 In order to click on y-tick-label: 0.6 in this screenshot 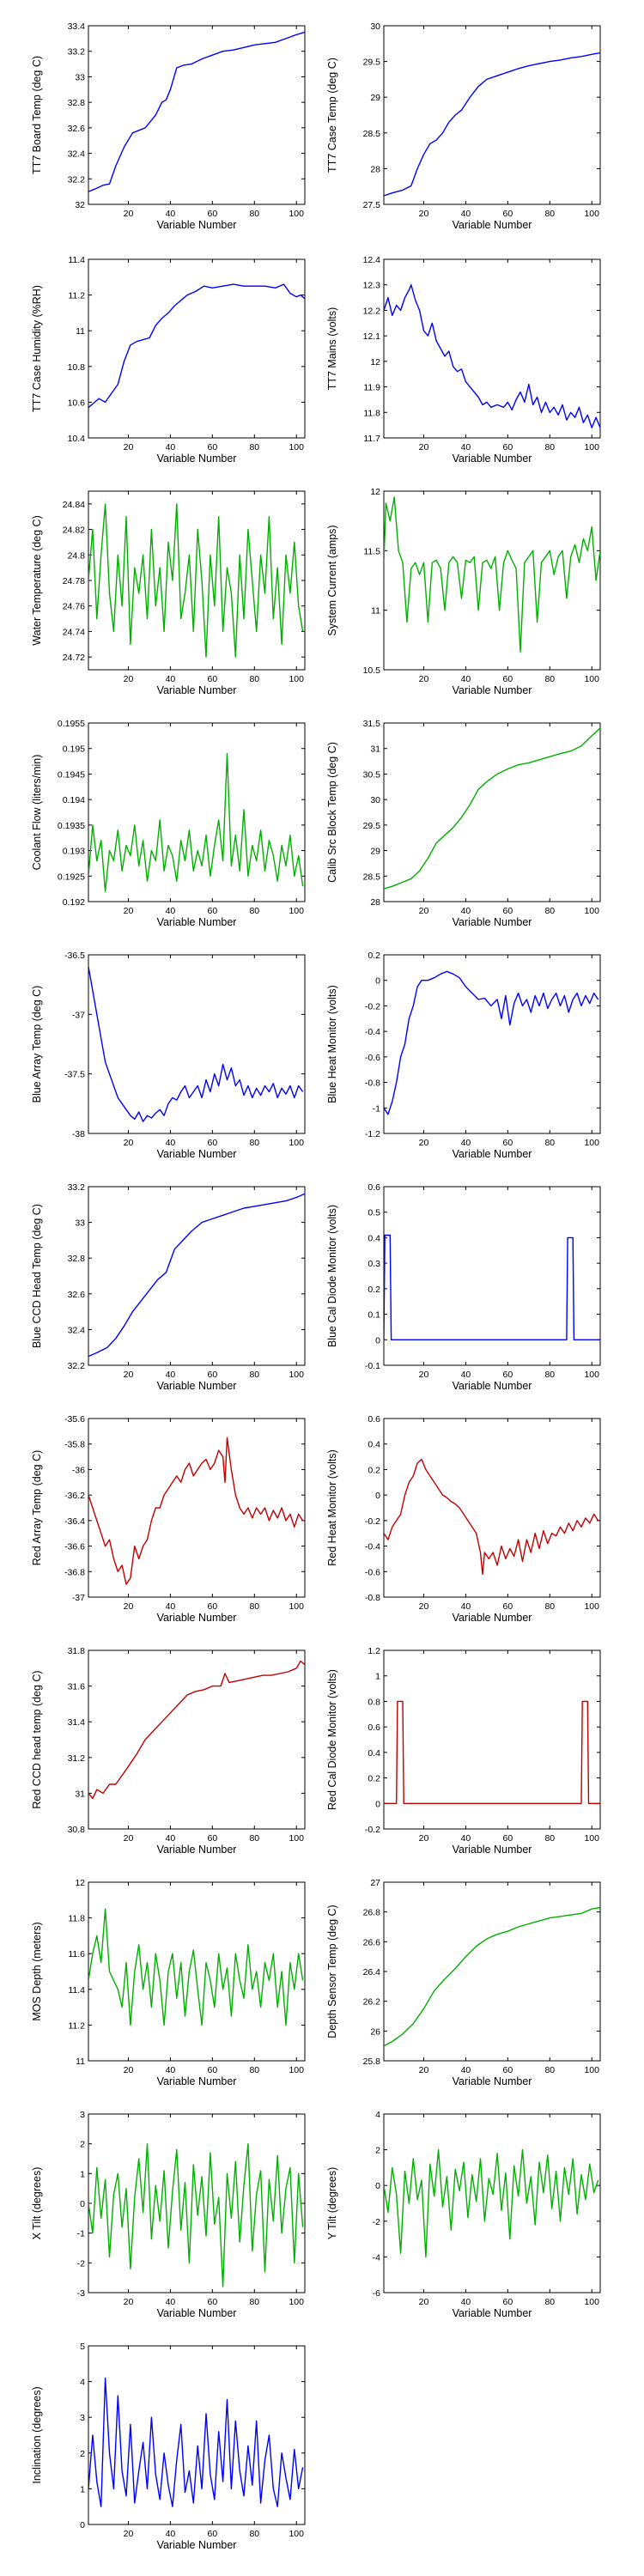, I will do `click(374, 1188)`.